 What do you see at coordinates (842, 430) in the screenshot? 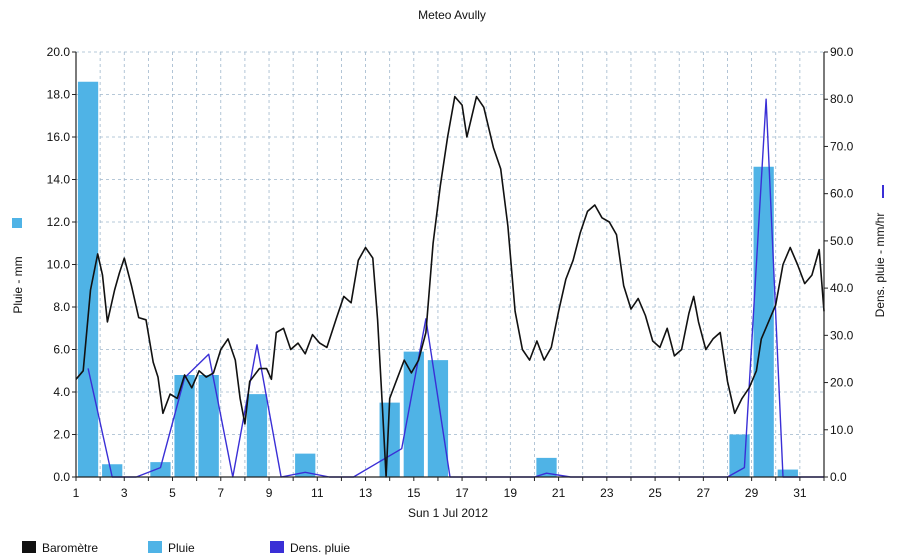
I see `y-tick-label-right: 10.0` at bounding box center [842, 430].